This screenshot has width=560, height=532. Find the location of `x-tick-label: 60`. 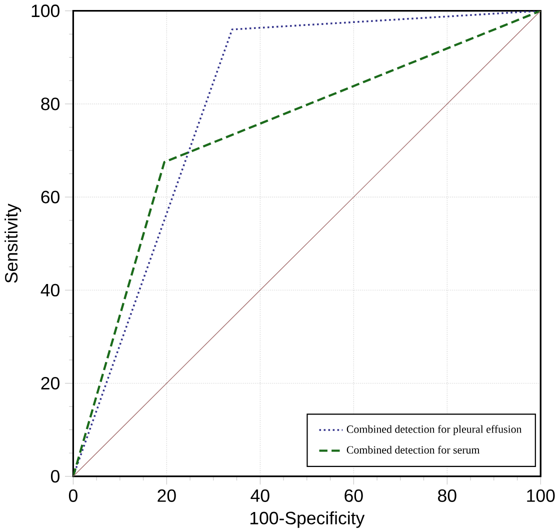

x-tick-label: 60 is located at coordinates (353, 495).